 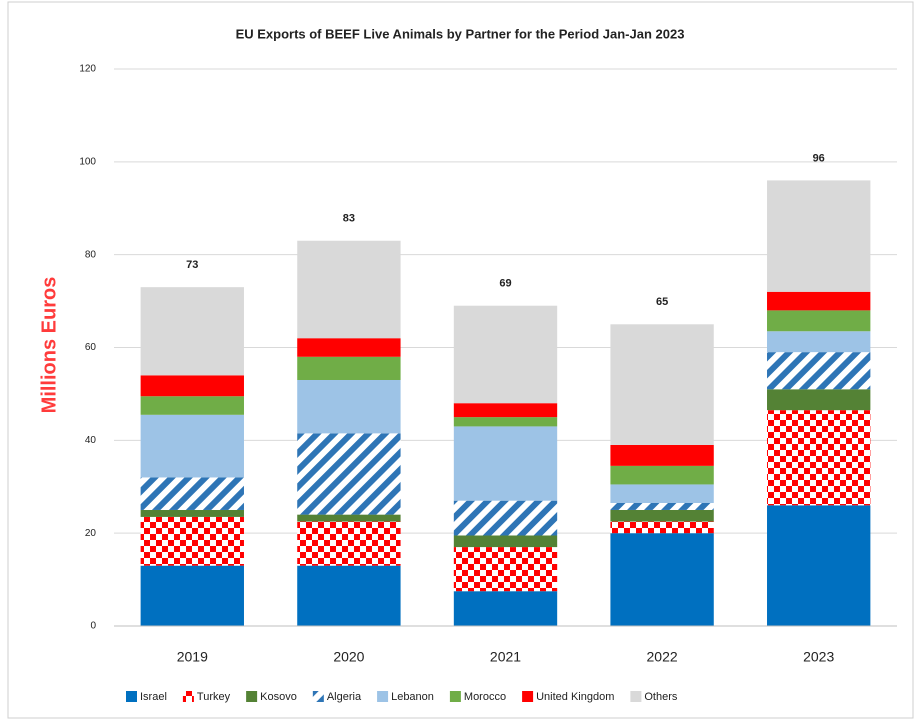 I want to click on y-tick-label: 120, so click(x=87, y=69).